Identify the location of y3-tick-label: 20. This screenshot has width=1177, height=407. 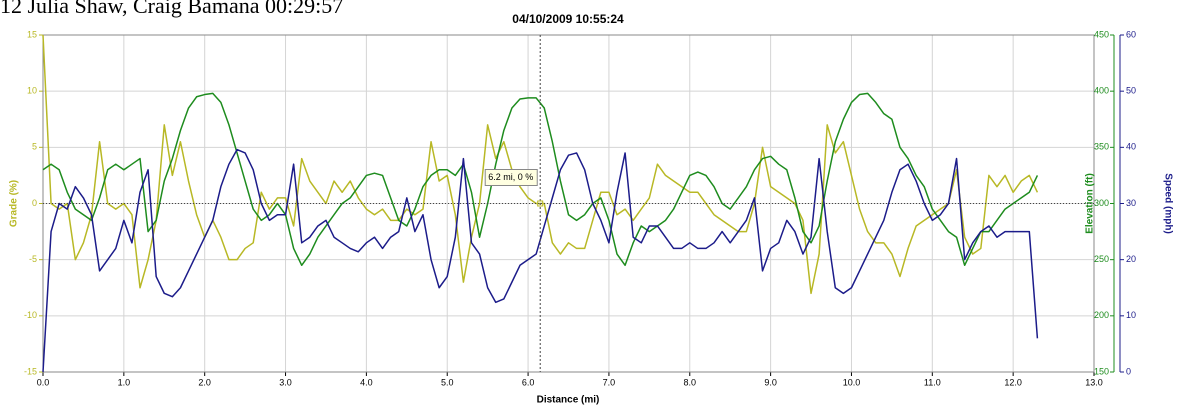
(1131, 259).